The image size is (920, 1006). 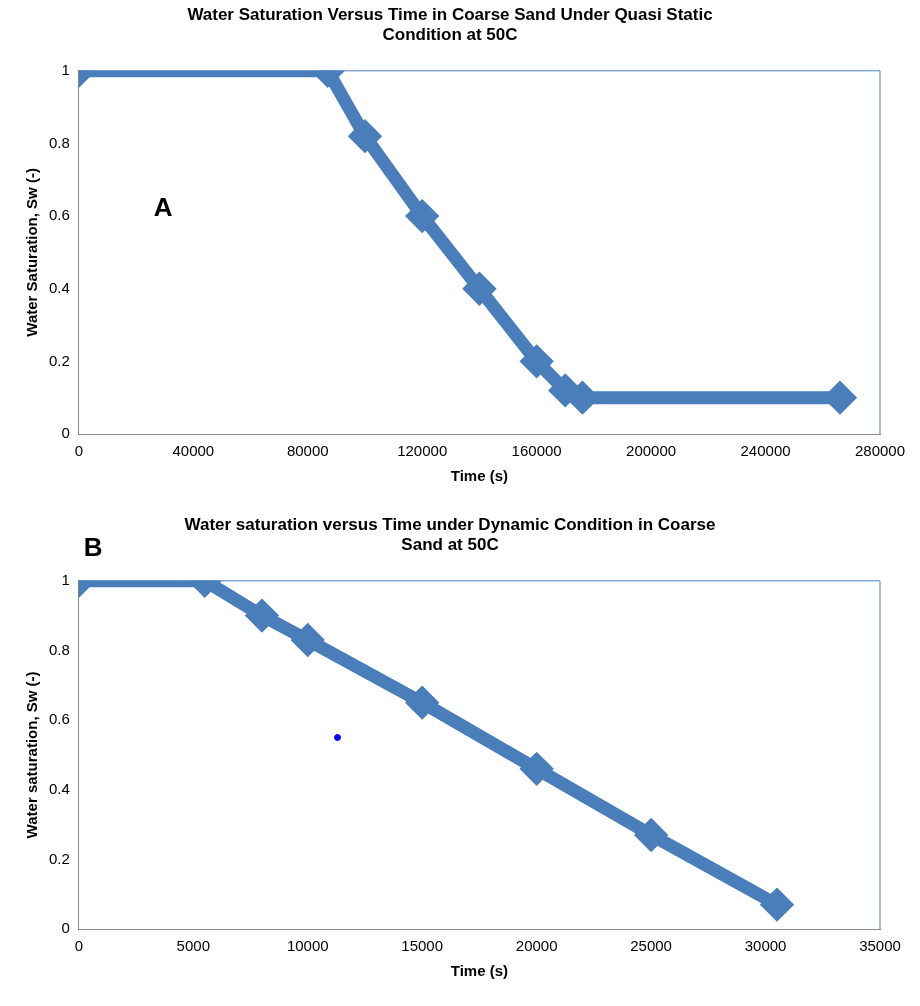 What do you see at coordinates (163, 206) in the screenshot?
I see `annotation: A` at bounding box center [163, 206].